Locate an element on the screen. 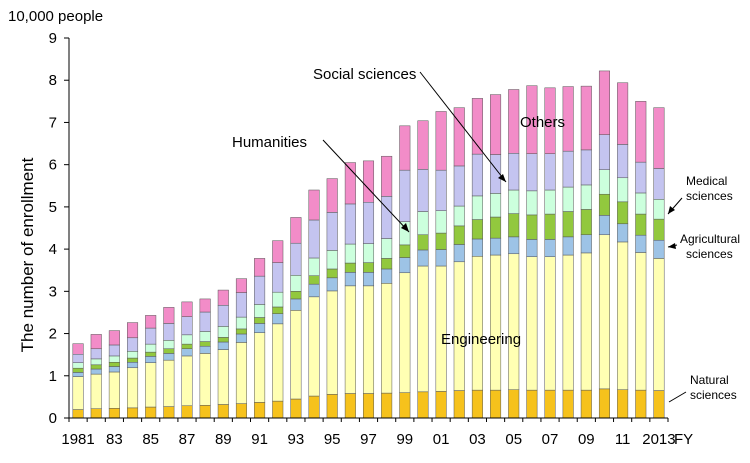  x-tick-label: 09 is located at coordinates (586, 439).